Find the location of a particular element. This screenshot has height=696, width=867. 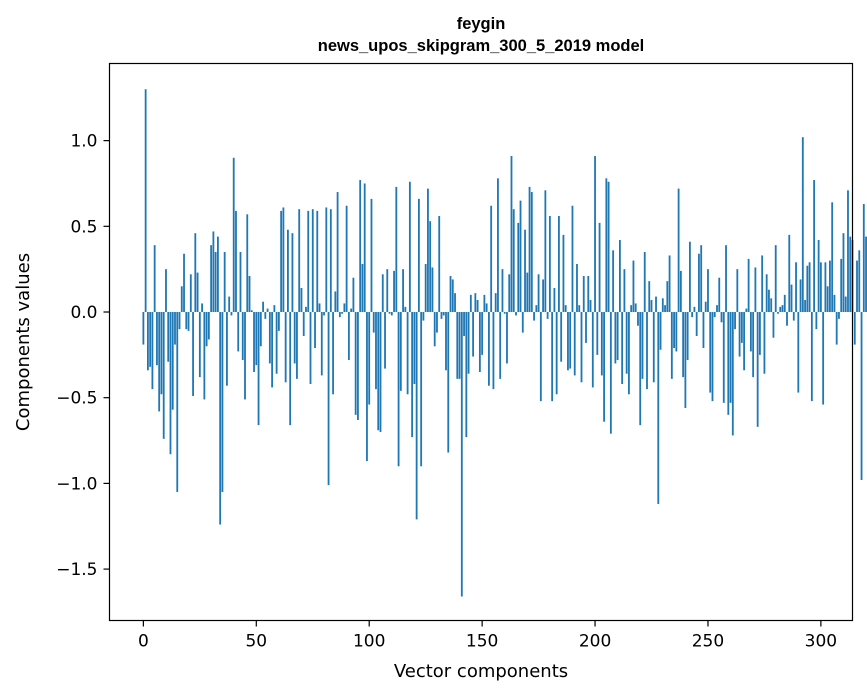

x-tick-label: 0 is located at coordinates (143, 642).